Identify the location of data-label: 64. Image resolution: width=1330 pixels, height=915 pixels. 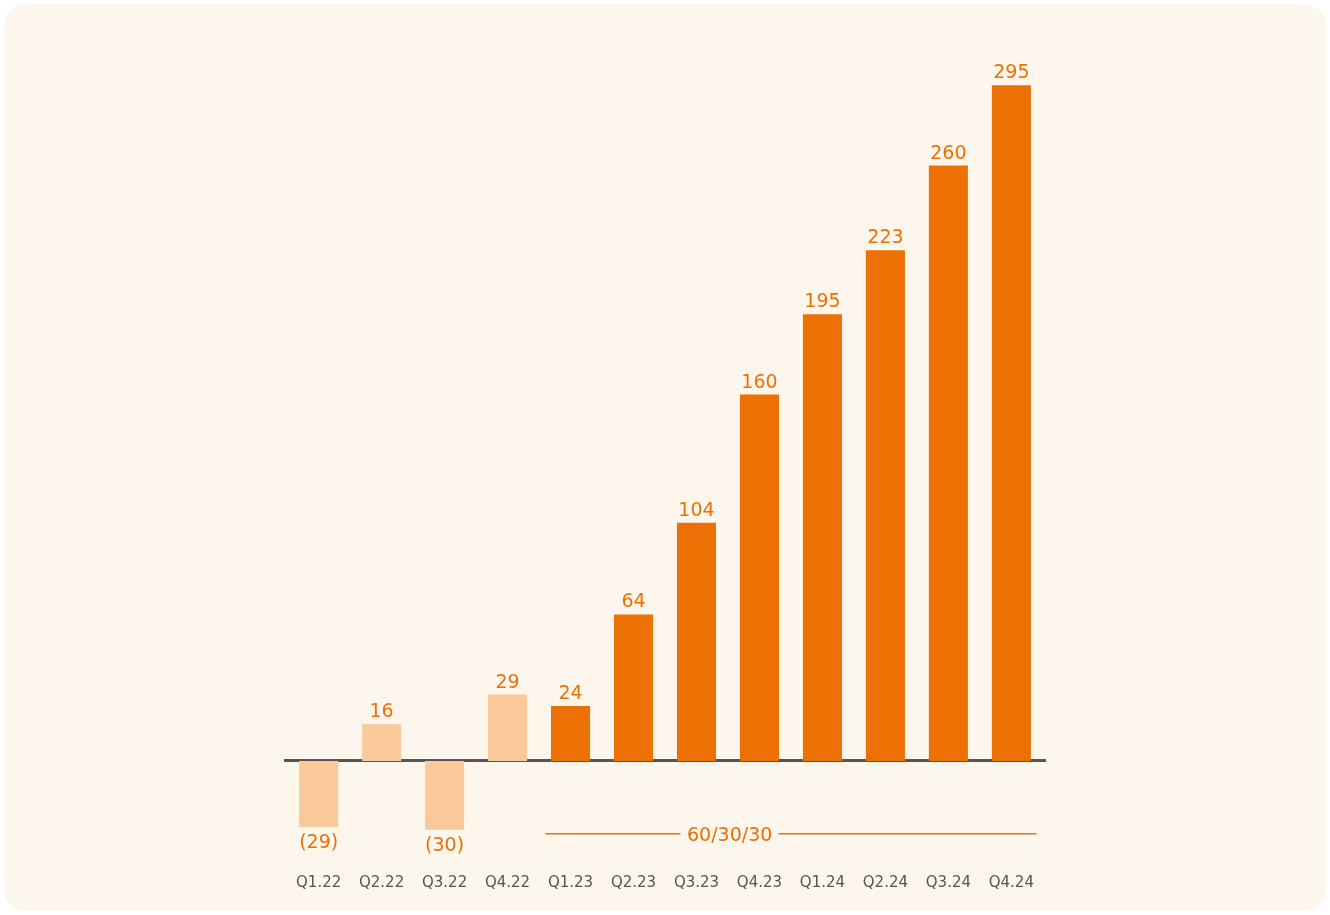
(633, 600).